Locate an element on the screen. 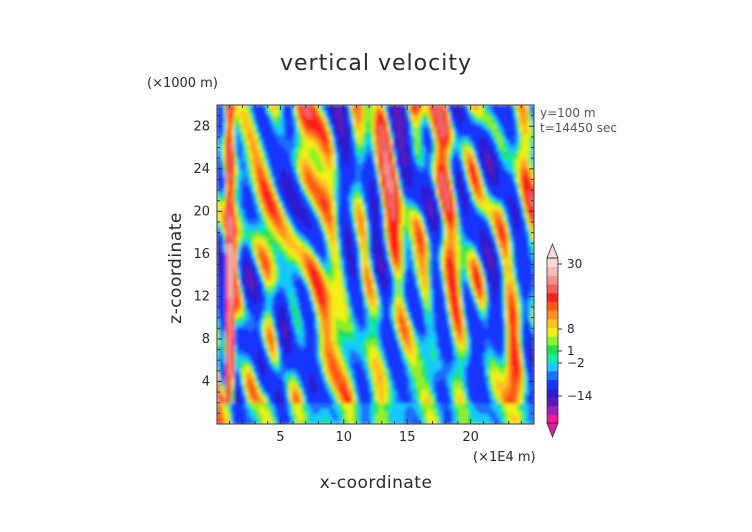  x-scale-label: (×1E4 m) is located at coordinates (504, 457).